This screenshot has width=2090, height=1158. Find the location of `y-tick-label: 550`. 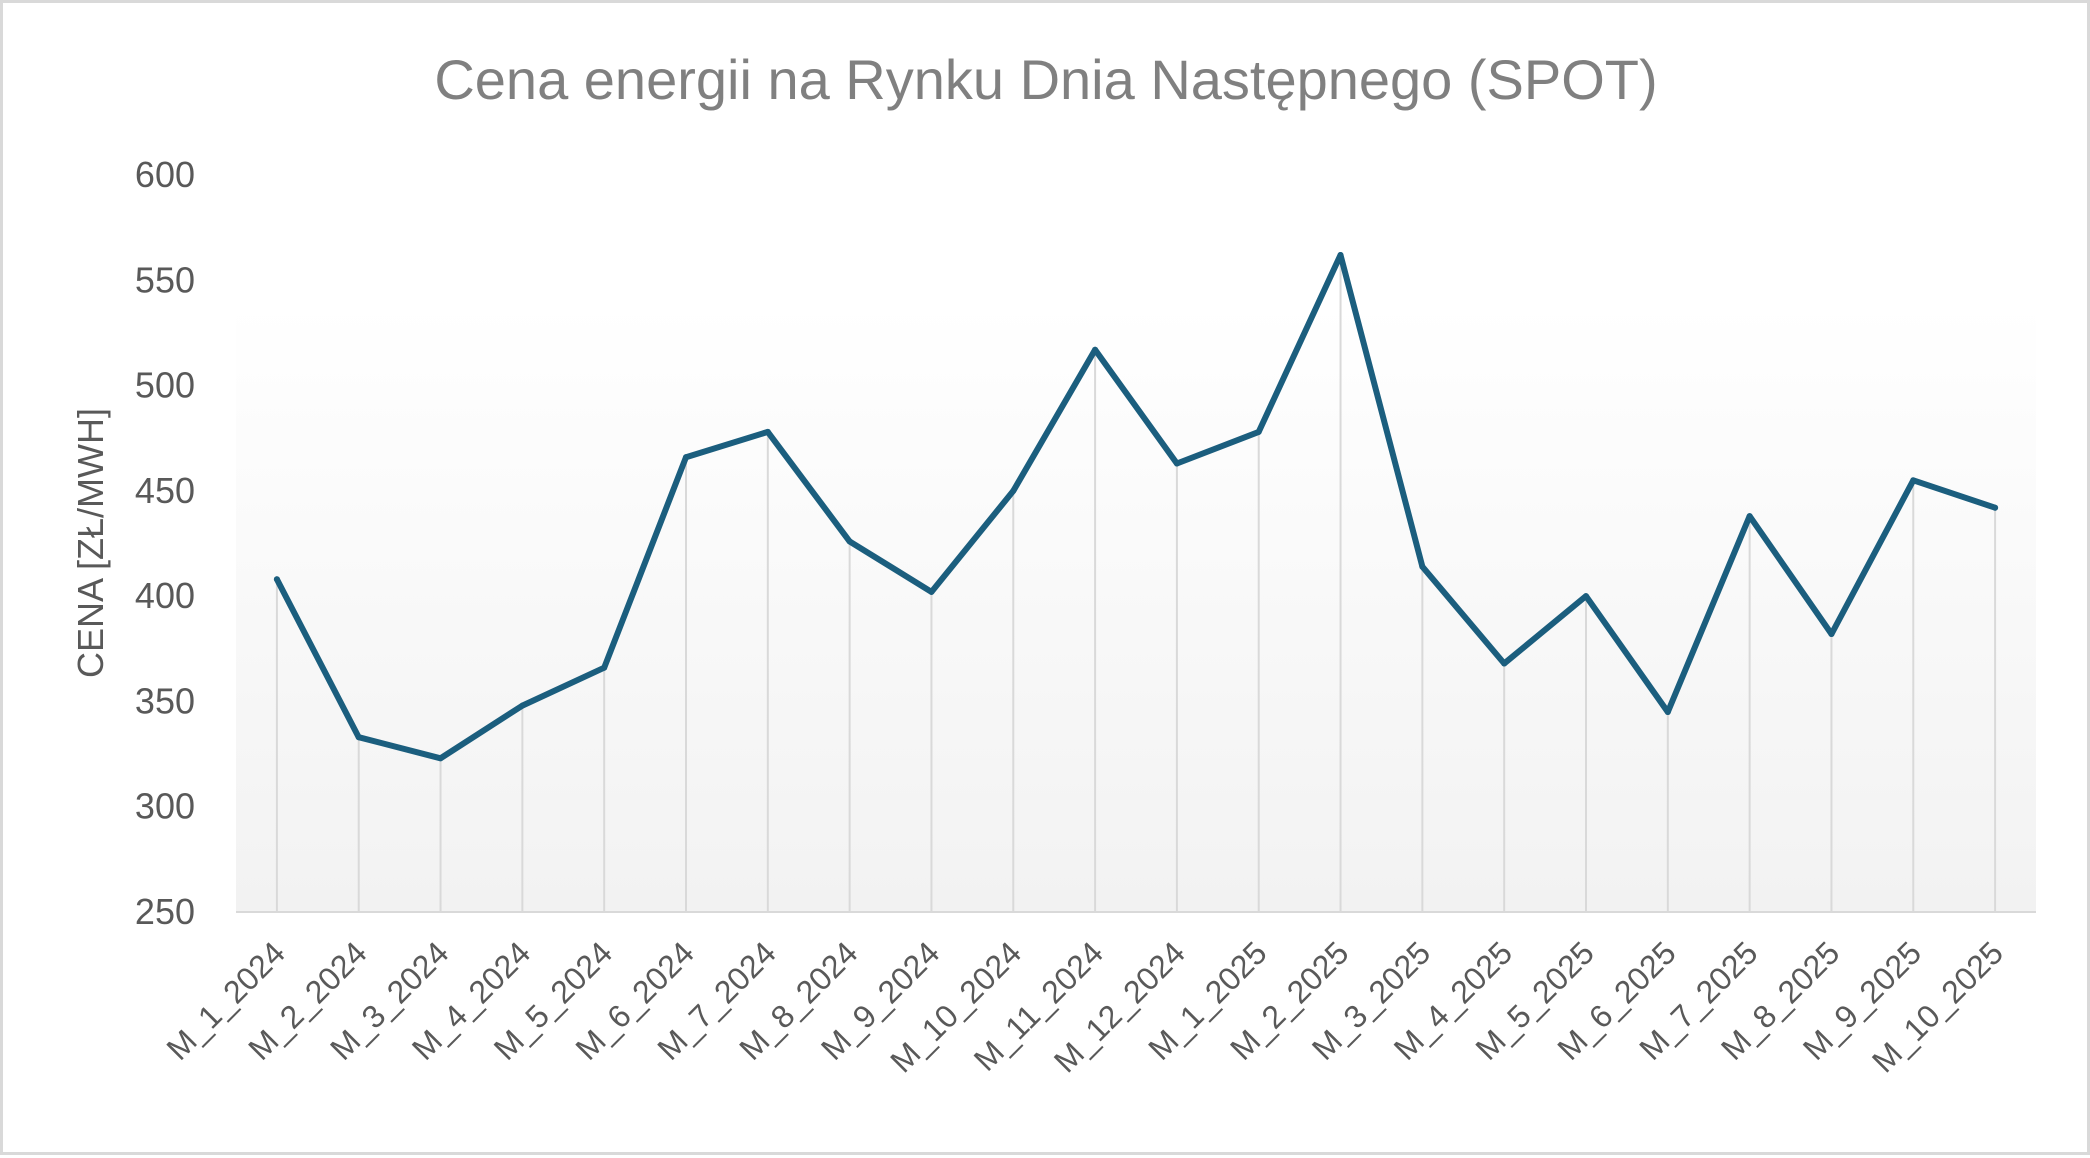

y-tick-label: 550 is located at coordinates (165, 279).